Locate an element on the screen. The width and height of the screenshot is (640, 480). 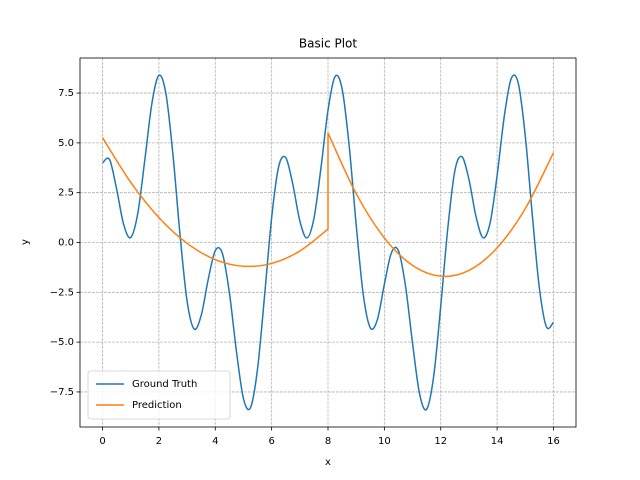
legend-label: Ground Truth is located at coordinates (164, 384).